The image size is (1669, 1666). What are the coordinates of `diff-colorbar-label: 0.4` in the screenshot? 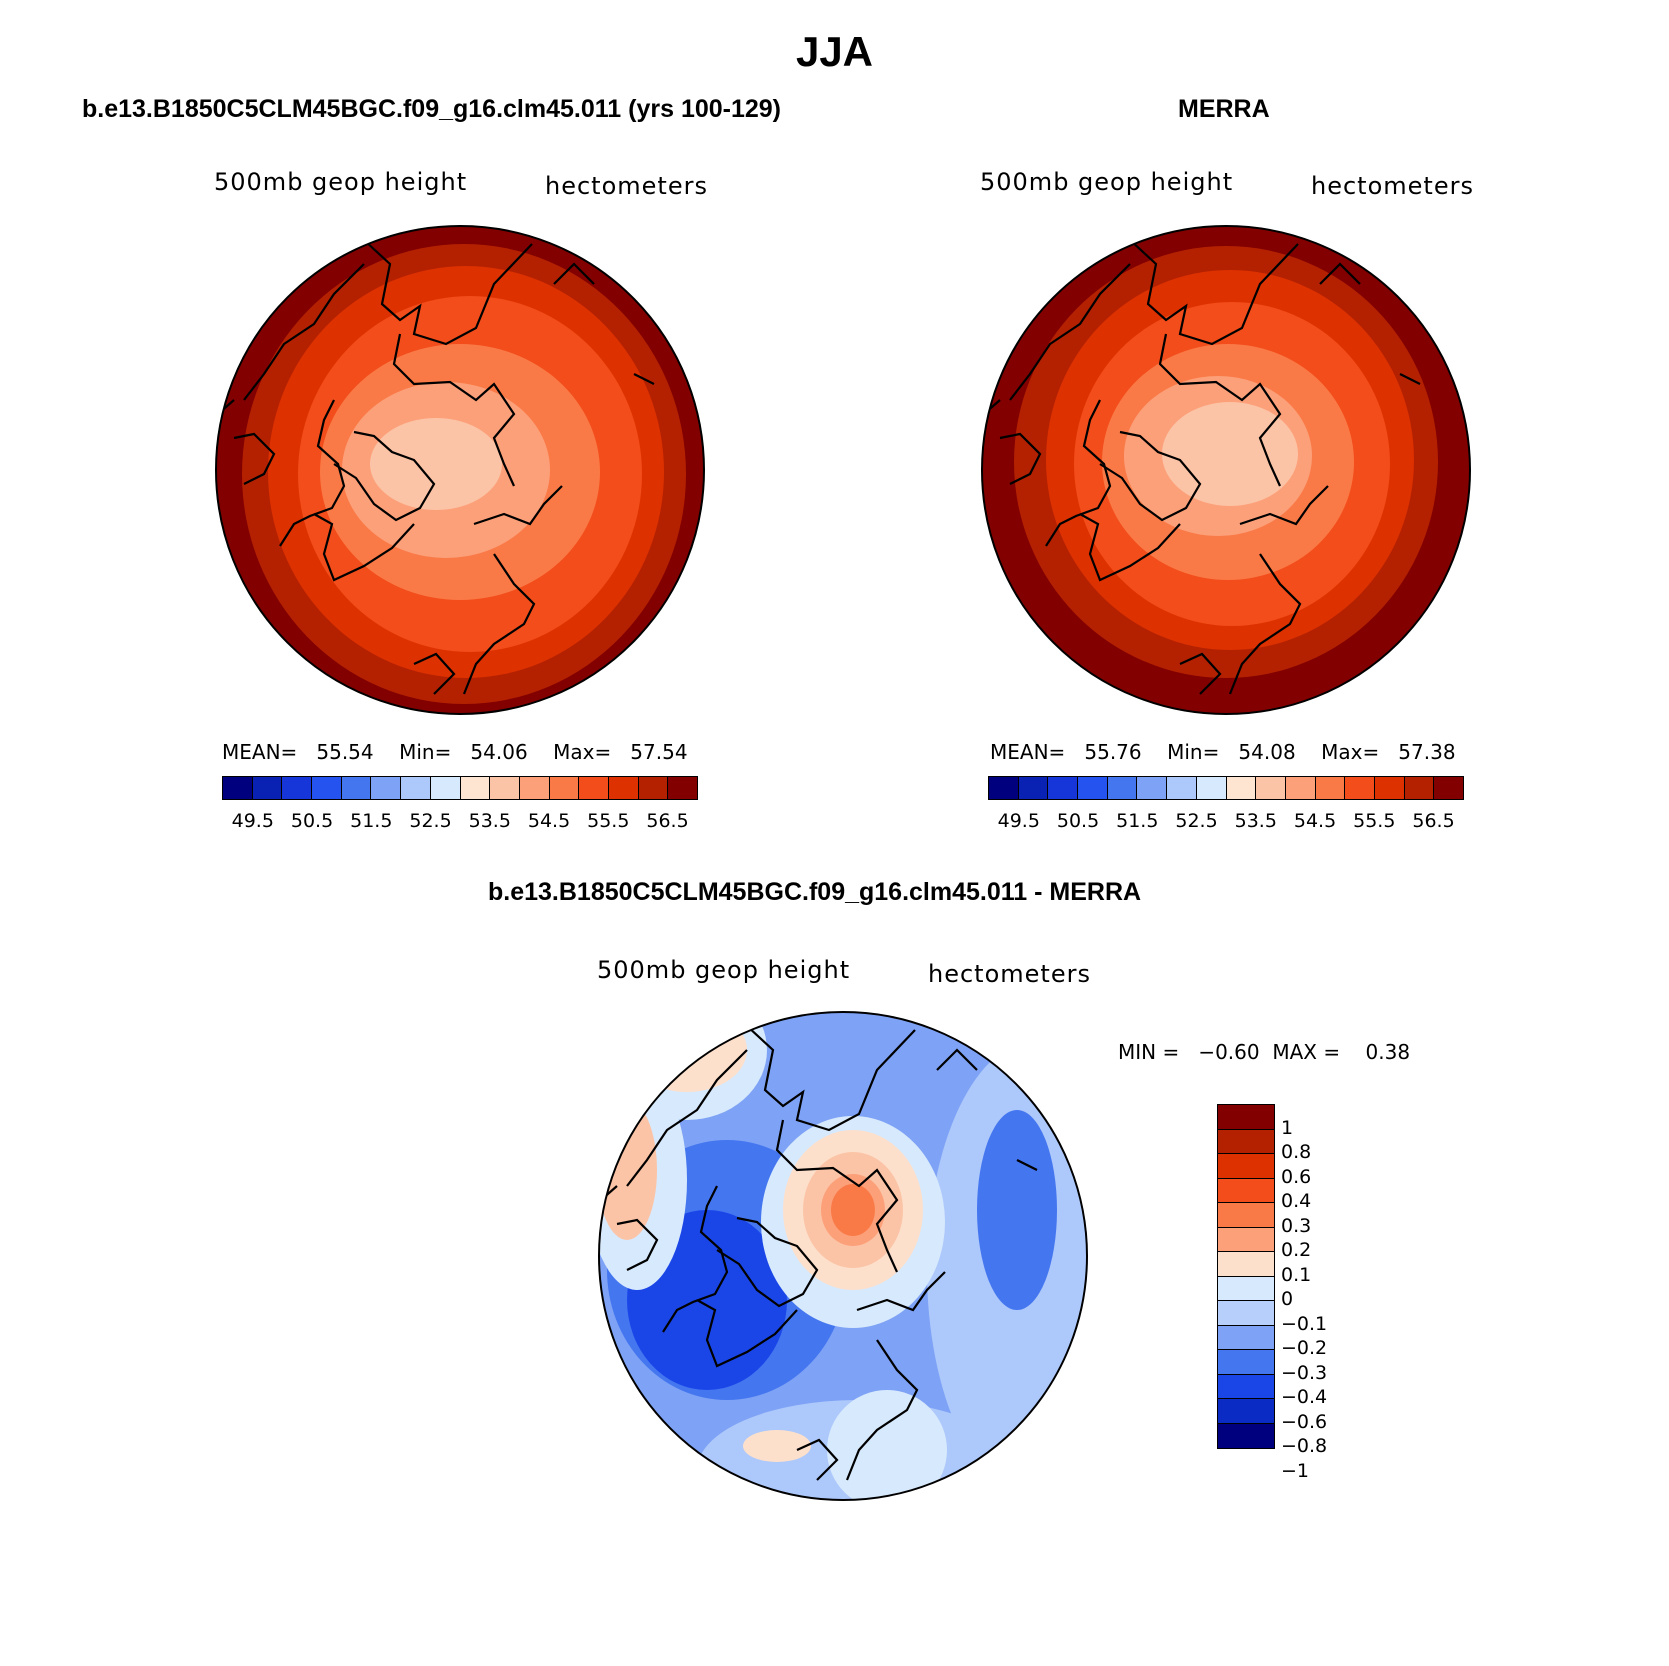 It's located at (1296, 1201).